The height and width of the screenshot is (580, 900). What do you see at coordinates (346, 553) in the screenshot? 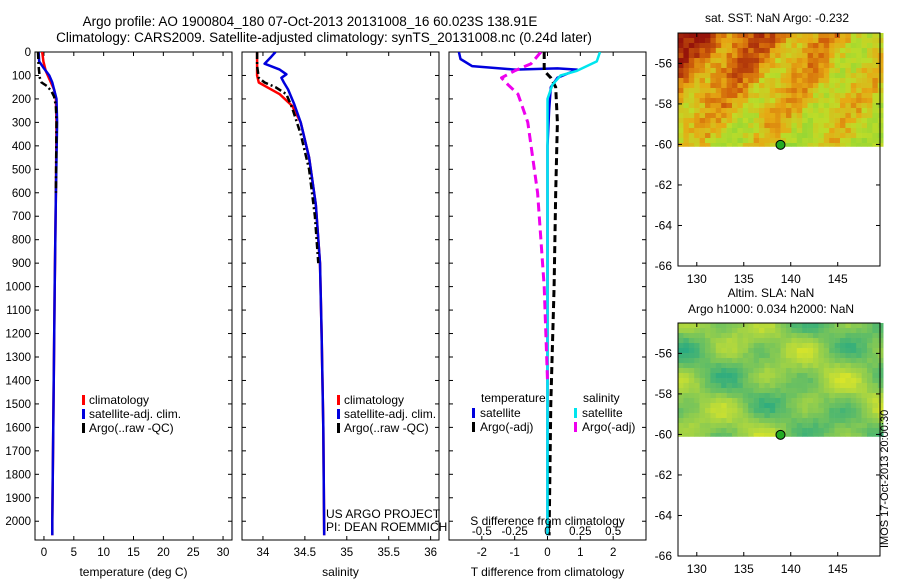
I see `x-tick-label: 35` at bounding box center [346, 553].